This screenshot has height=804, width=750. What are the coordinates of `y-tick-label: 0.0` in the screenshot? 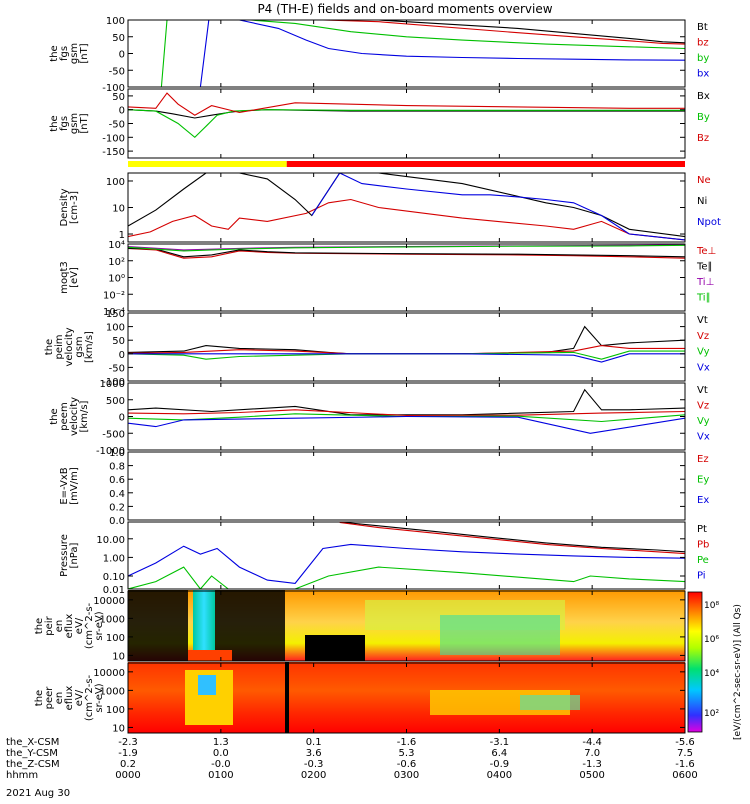 It's located at (117, 521).